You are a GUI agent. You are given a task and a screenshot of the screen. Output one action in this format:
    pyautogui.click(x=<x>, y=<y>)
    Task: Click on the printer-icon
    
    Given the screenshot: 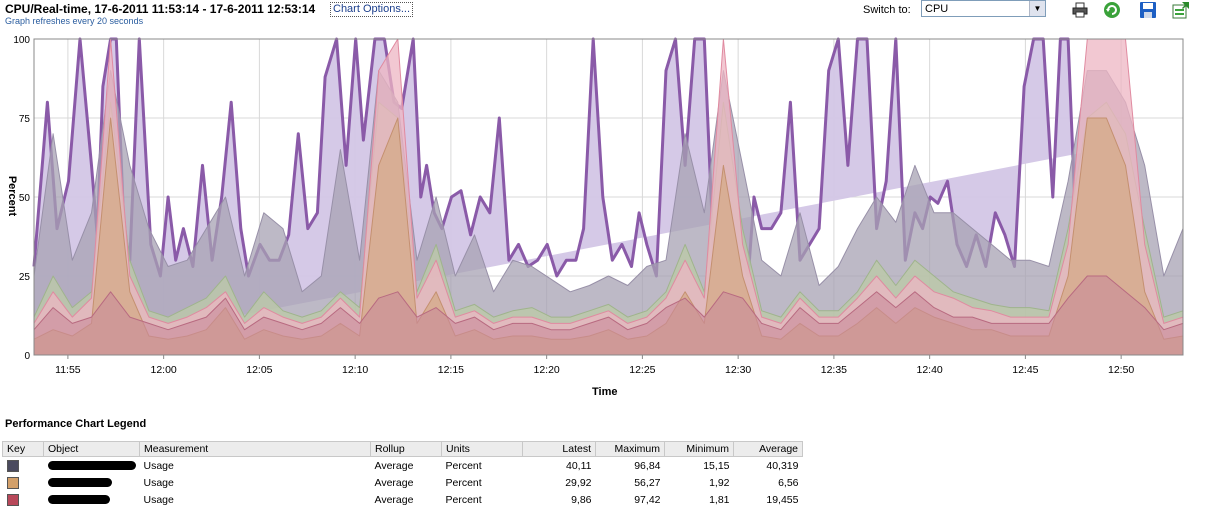 What is the action you would take?
    pyautogui.click(x=1080, y=10)
    